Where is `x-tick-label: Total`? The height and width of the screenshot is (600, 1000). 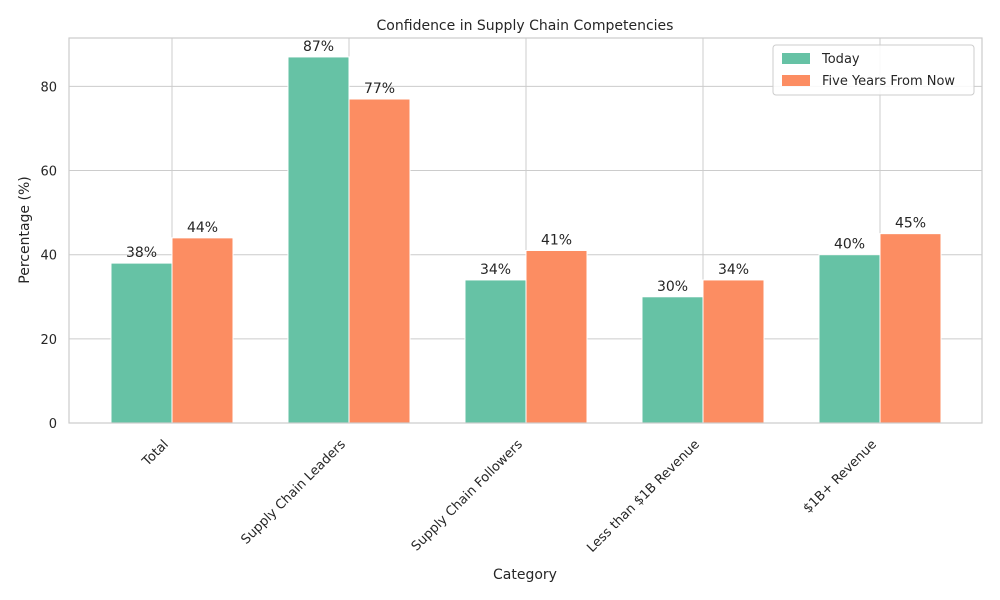
x-tick-label: Total is located at coordinates (155, 453).